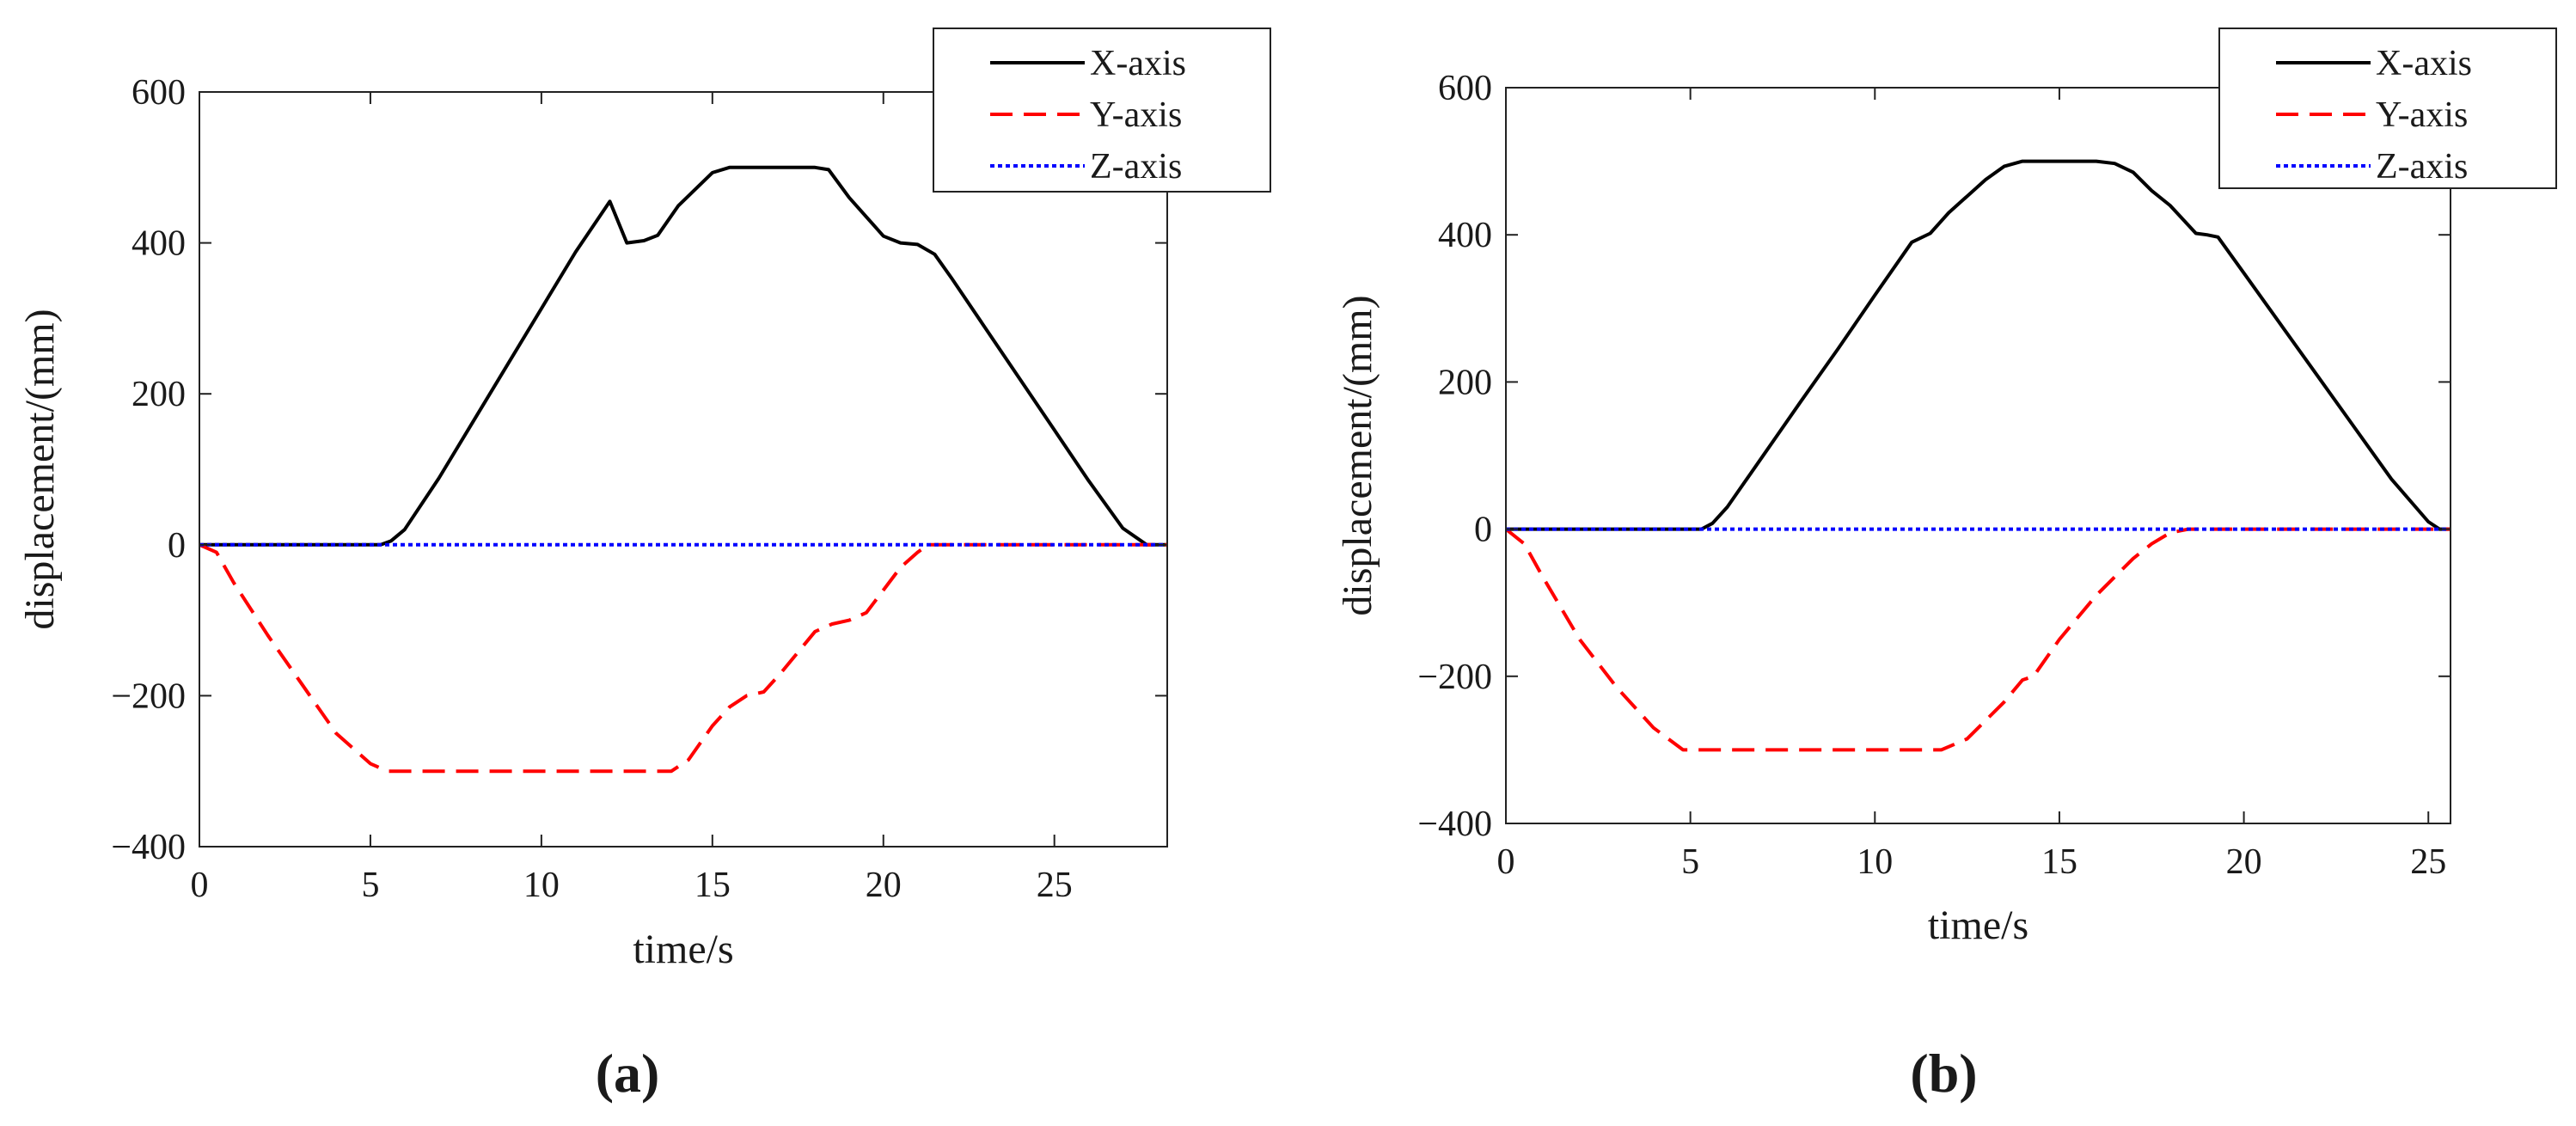 This screenshot has width=2576, height=1126. What do you see at coordinates (1943, 1073) in the screenshot?
I see `panel-label: (b)` at bounding box center [1943, 1073].